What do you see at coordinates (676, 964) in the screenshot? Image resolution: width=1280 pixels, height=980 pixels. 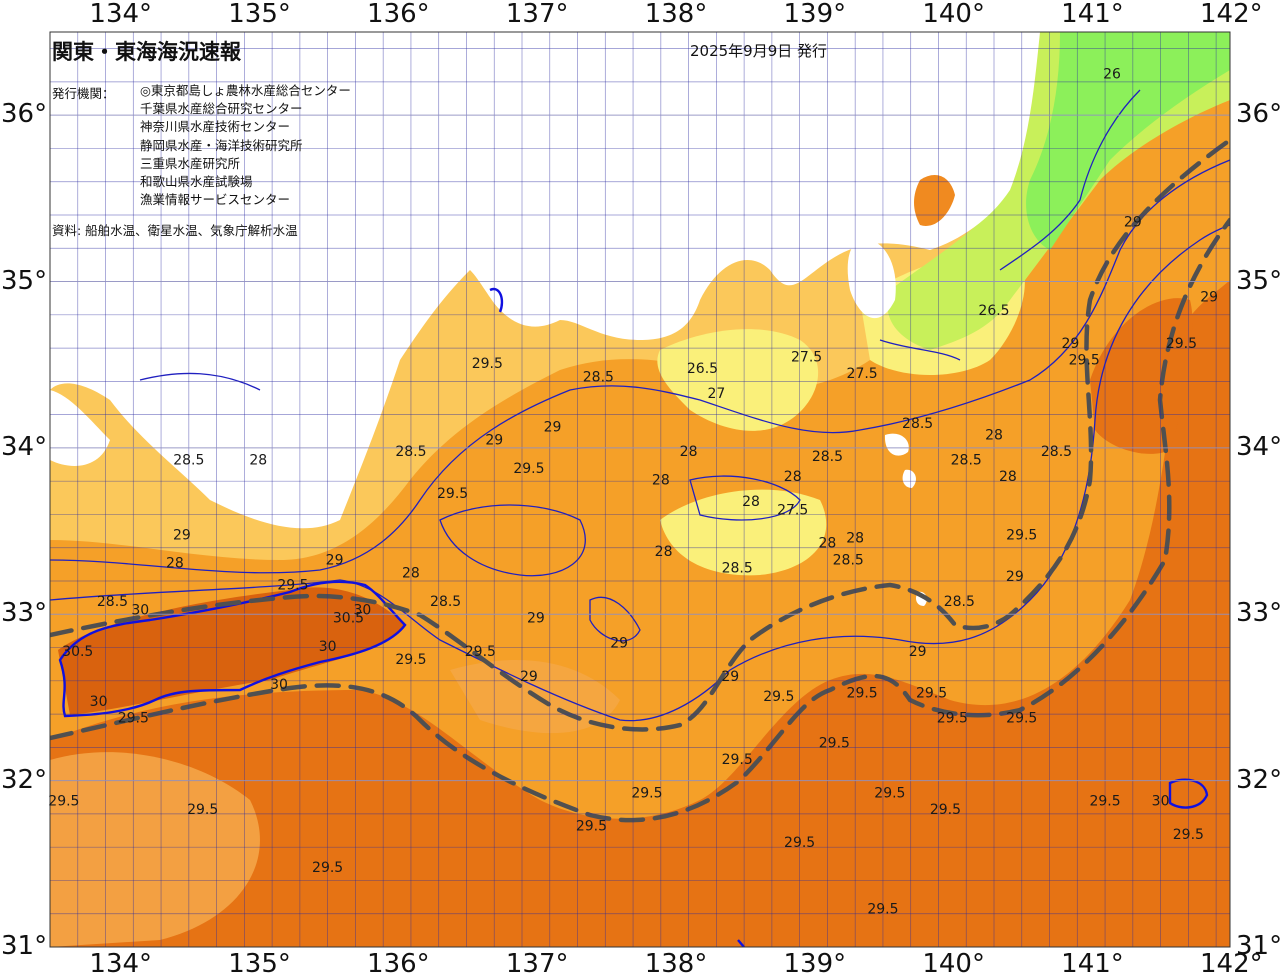 I see `longitude-label-bottom: 138°` at bounding box center [676, 964].